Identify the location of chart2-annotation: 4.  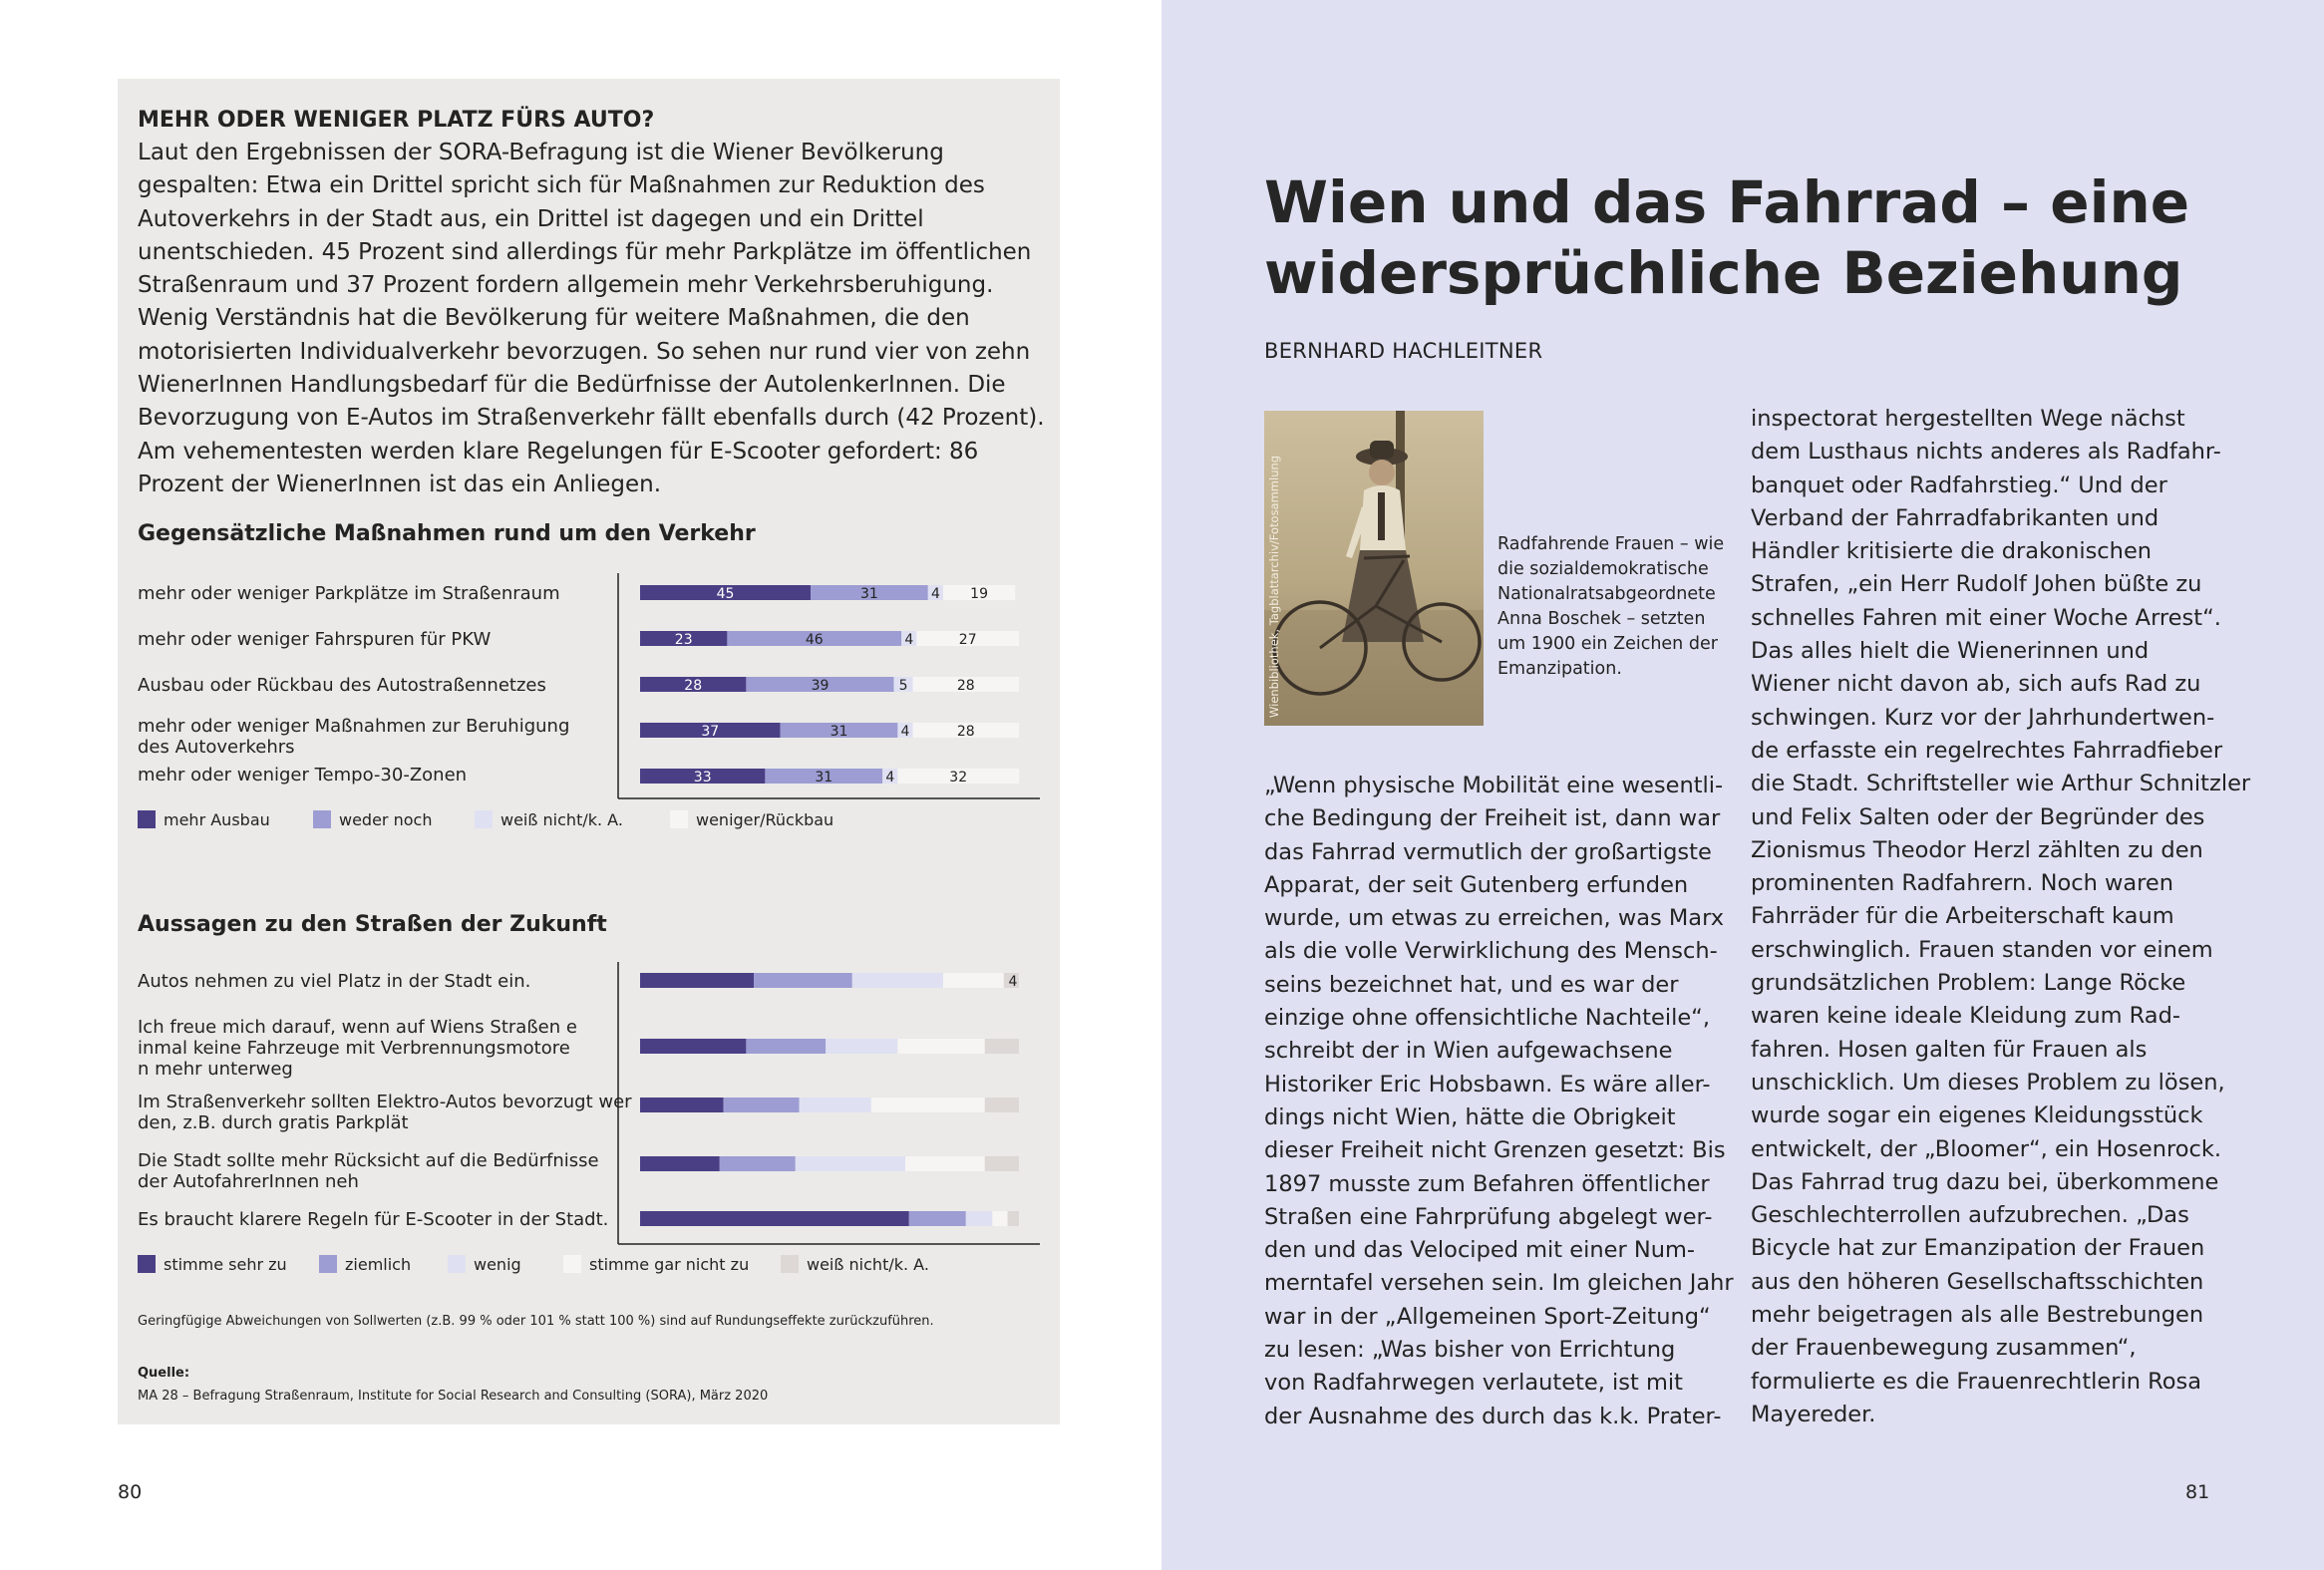
(1013, 982).